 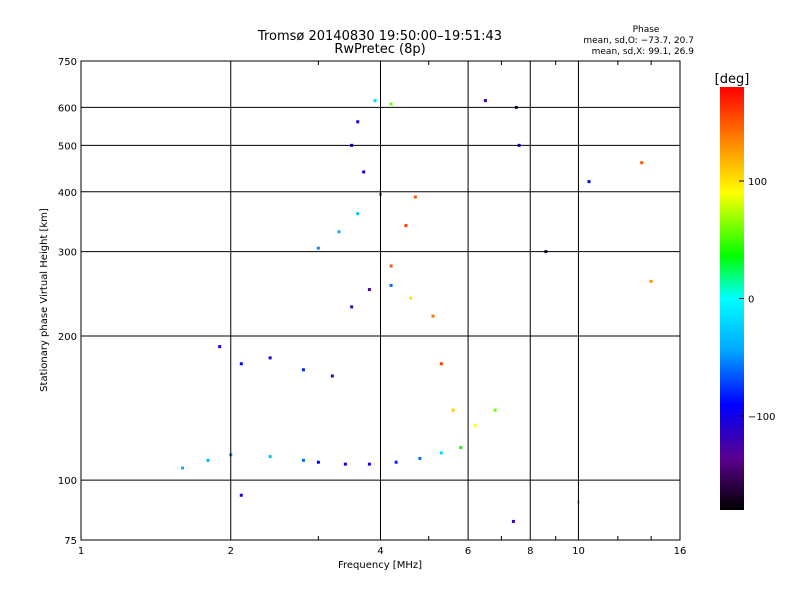 I want to click on x-axis-label: Frequency [MHz], so click(x=380, y=565).